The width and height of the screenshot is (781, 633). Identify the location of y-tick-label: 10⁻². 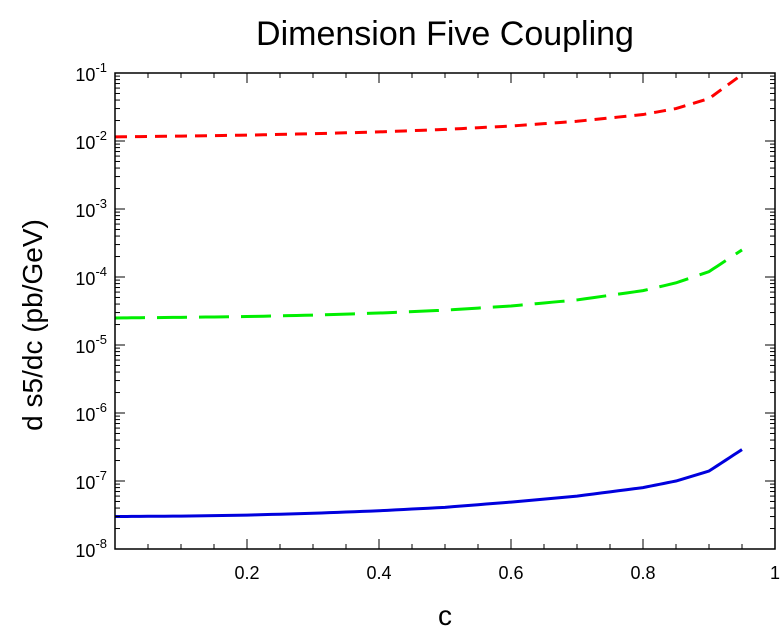
(91, 140).